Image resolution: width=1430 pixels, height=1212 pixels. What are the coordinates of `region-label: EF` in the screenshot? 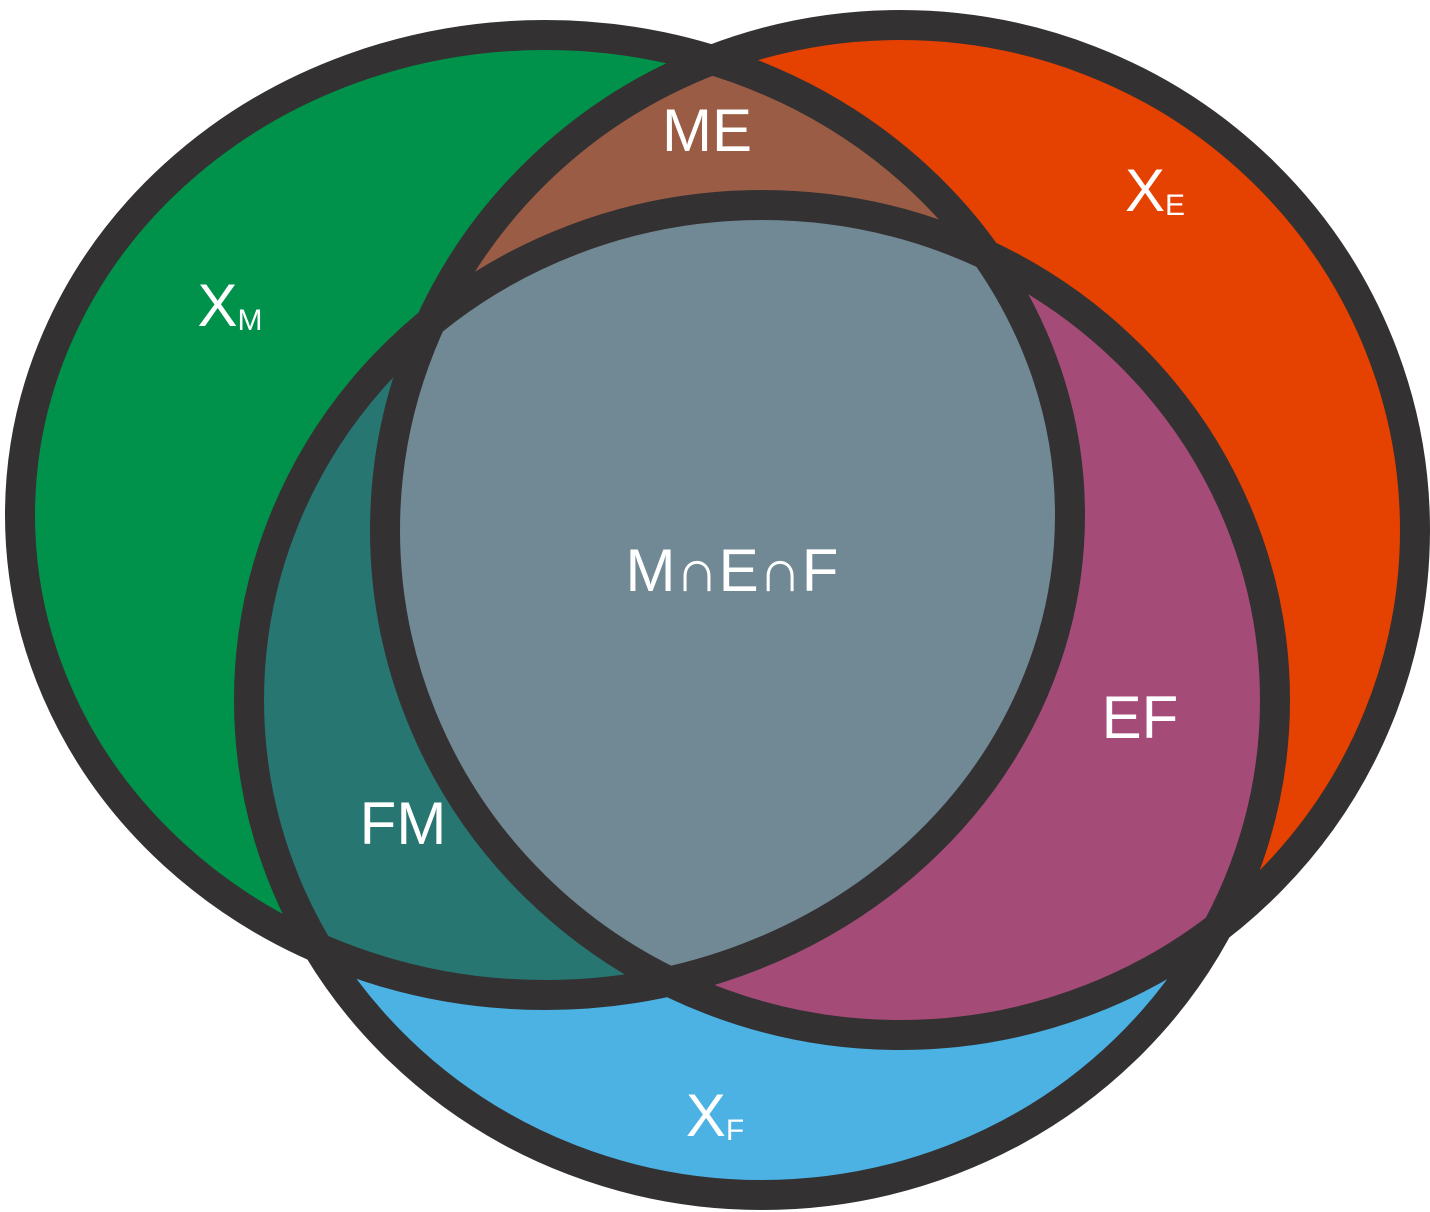 It's located at (1140, 717).